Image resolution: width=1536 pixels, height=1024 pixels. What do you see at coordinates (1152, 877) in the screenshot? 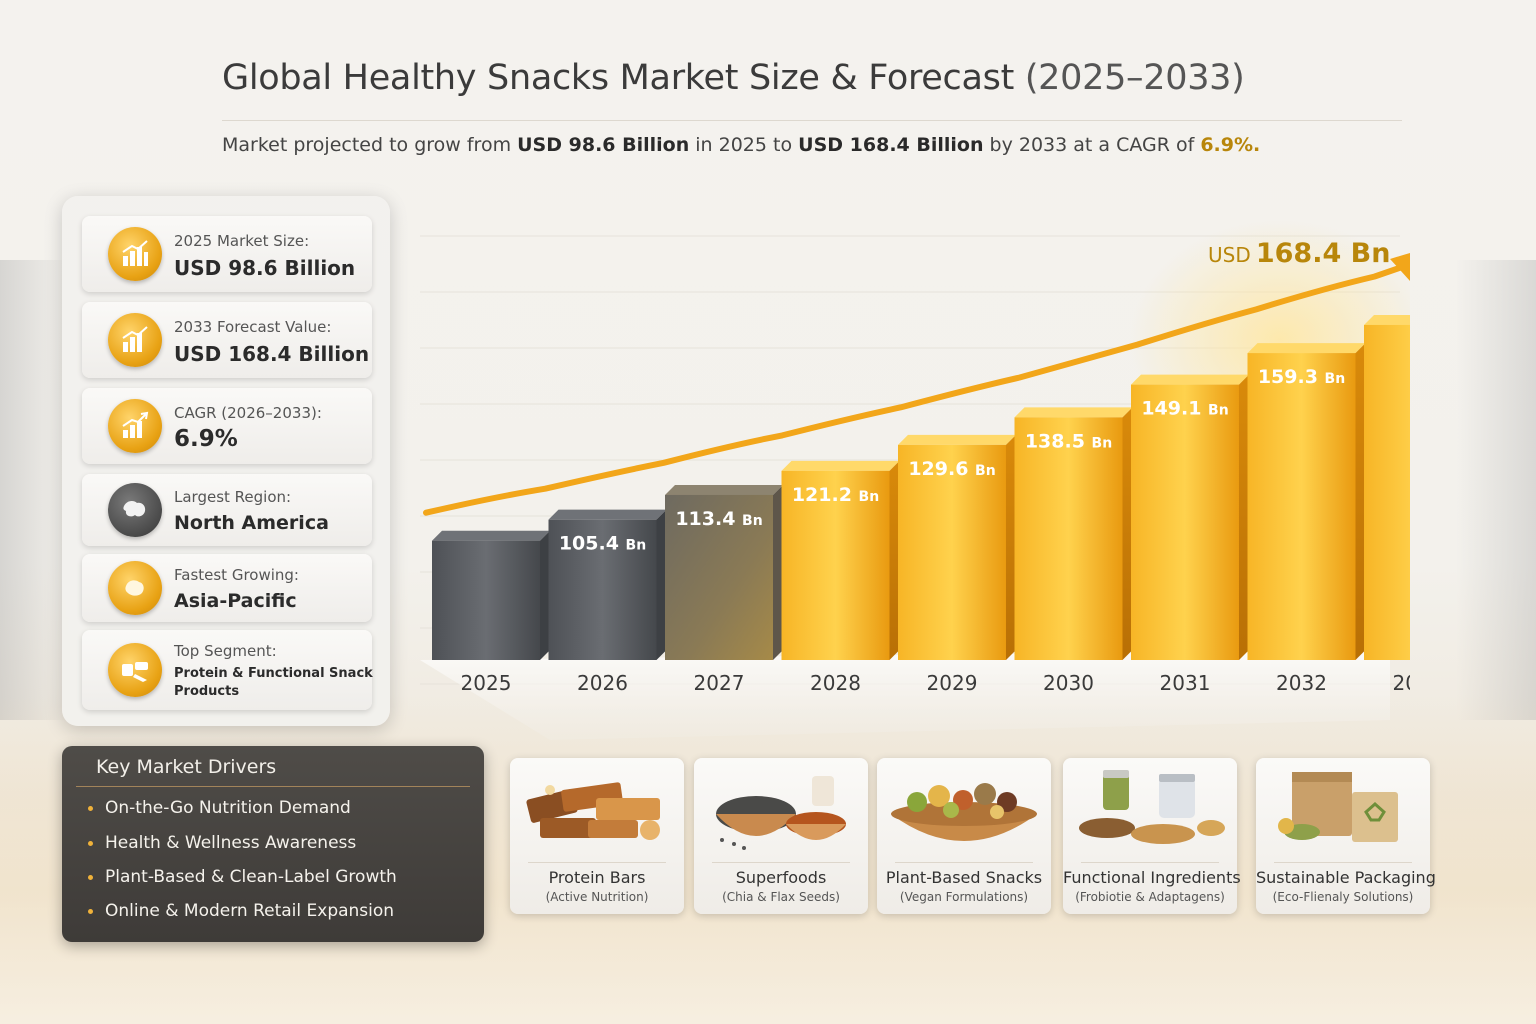
I see `segment-name: Functional Ingredients` at bounding box center [1152, 877].